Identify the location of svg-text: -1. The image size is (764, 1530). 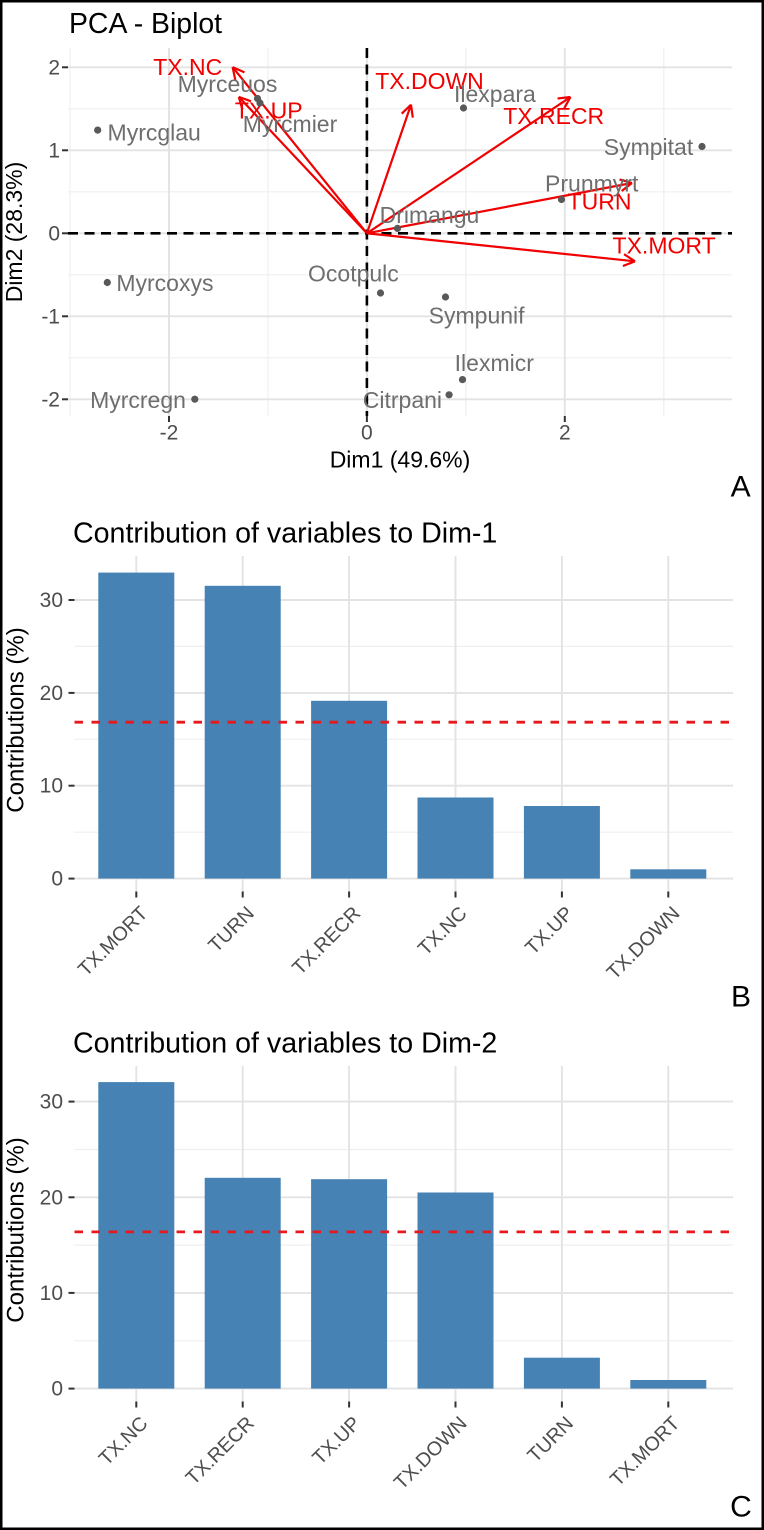
(50, 316).